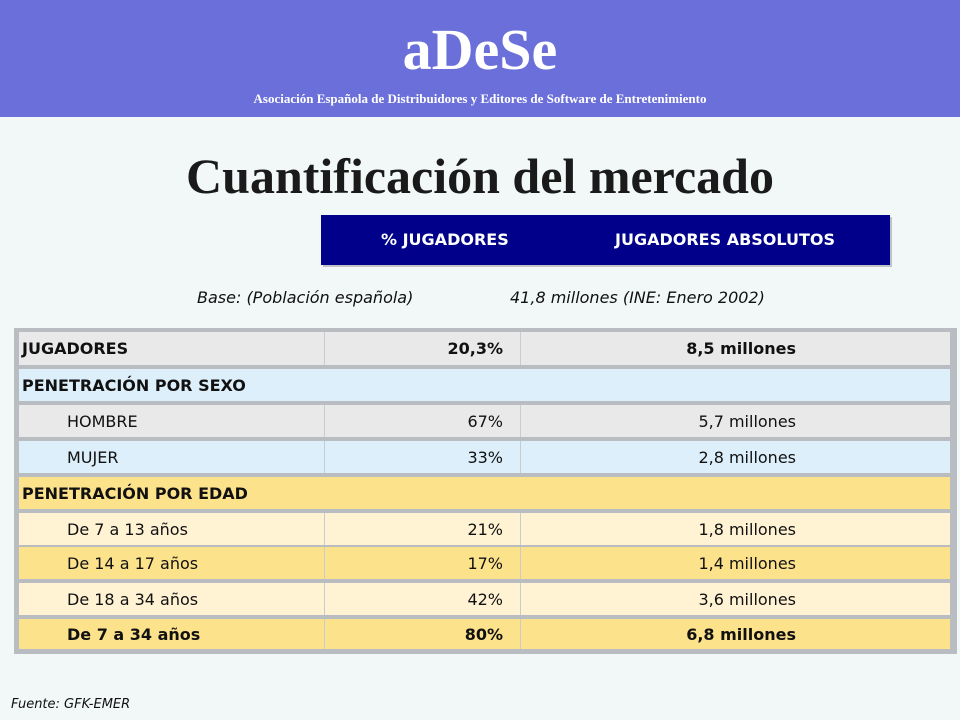 The width and height of the screenshot is (960, 720). I want to click on brand-logo: aDeSe, so click(480, 49).